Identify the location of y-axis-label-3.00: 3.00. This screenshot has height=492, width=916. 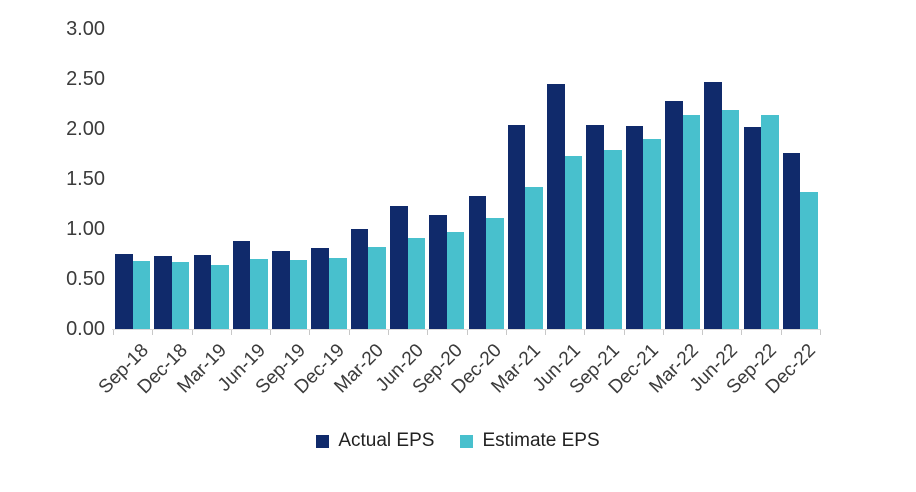
(85, 29).